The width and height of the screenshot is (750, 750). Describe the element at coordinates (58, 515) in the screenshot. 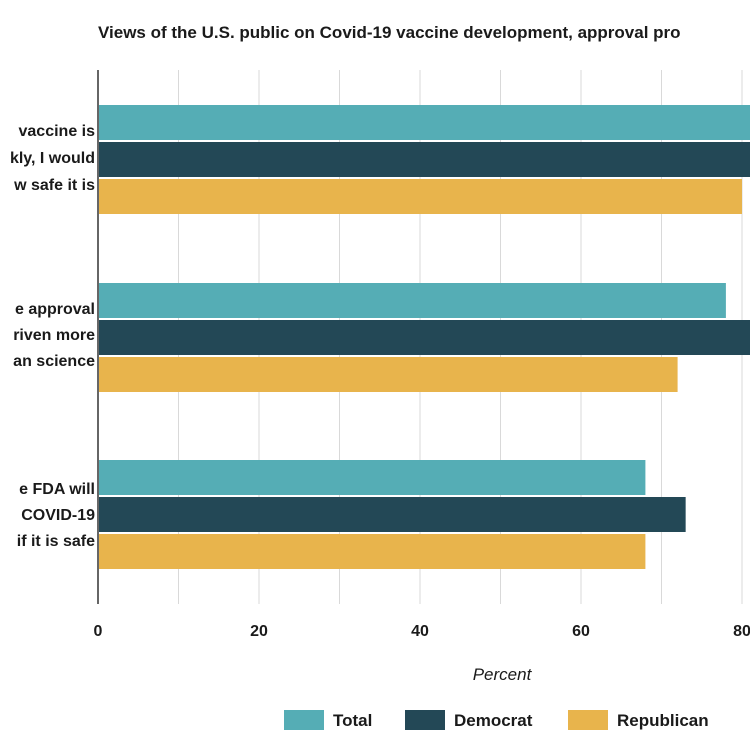

I see `category-label: COVID-19` at that location.